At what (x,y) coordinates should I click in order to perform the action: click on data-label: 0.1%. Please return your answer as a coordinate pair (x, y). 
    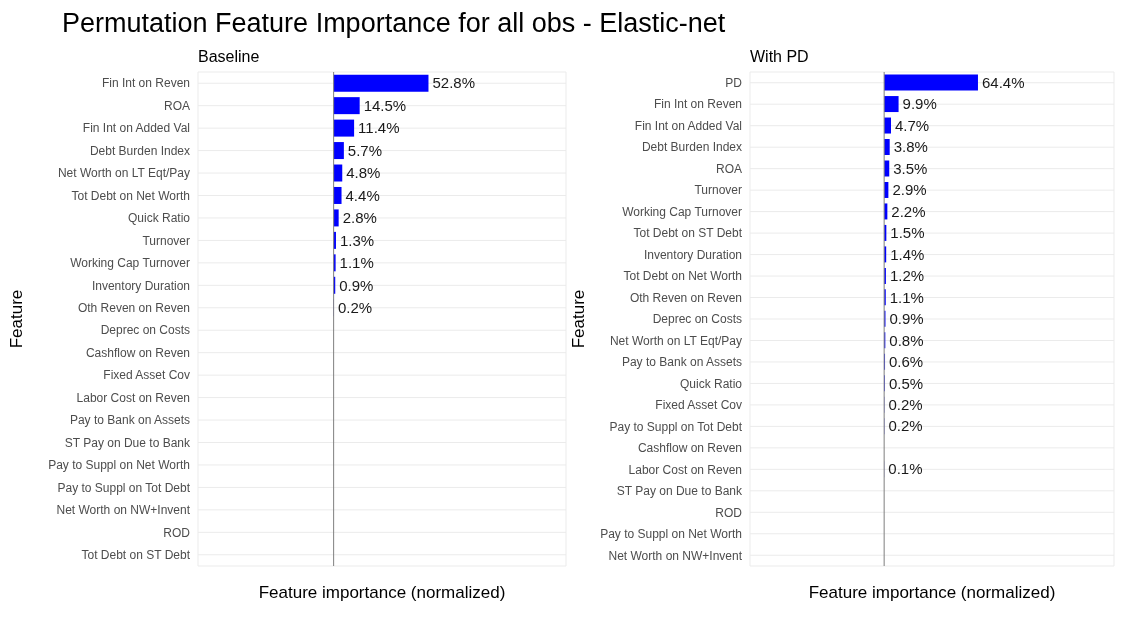
    Looking at the image, I should click on (905, 469).